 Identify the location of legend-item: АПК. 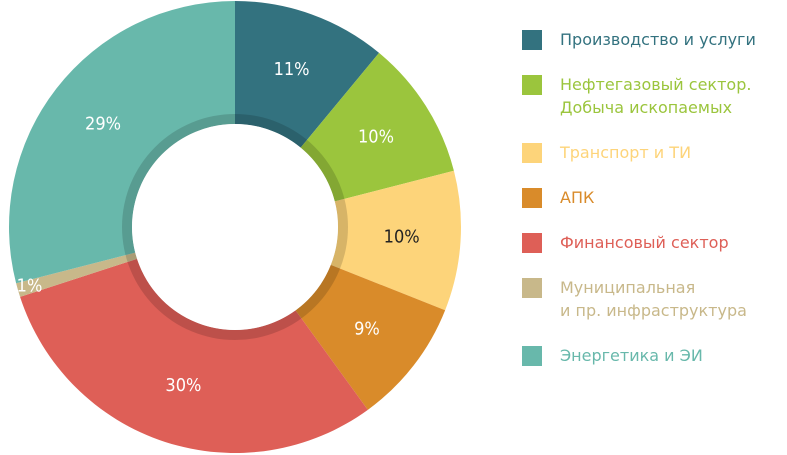
(654, 197).